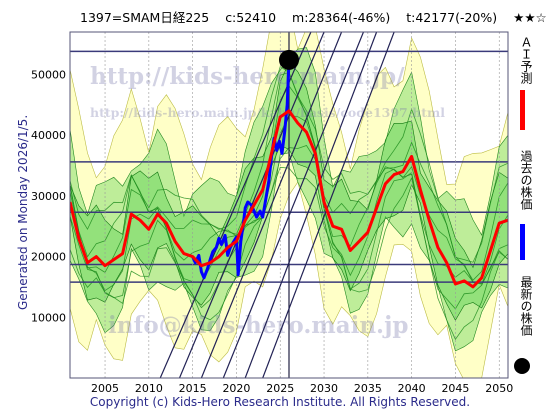 The image size is (560, 420). I want to click on x-tick-label-8: 2045, so click(455, 388).